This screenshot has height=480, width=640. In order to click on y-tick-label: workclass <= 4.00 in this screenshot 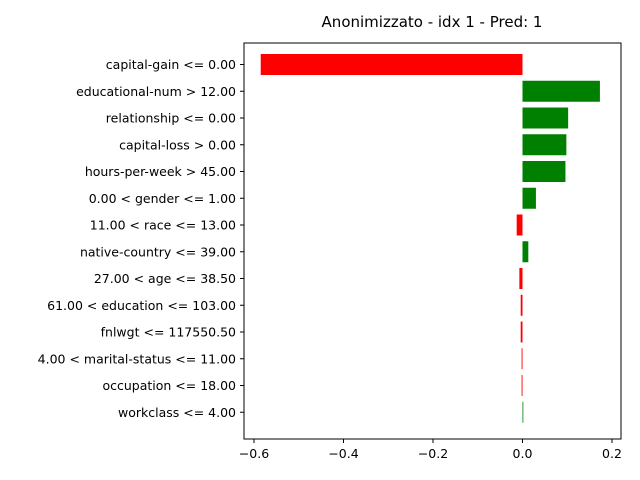, I will do `click(177, 412)`.